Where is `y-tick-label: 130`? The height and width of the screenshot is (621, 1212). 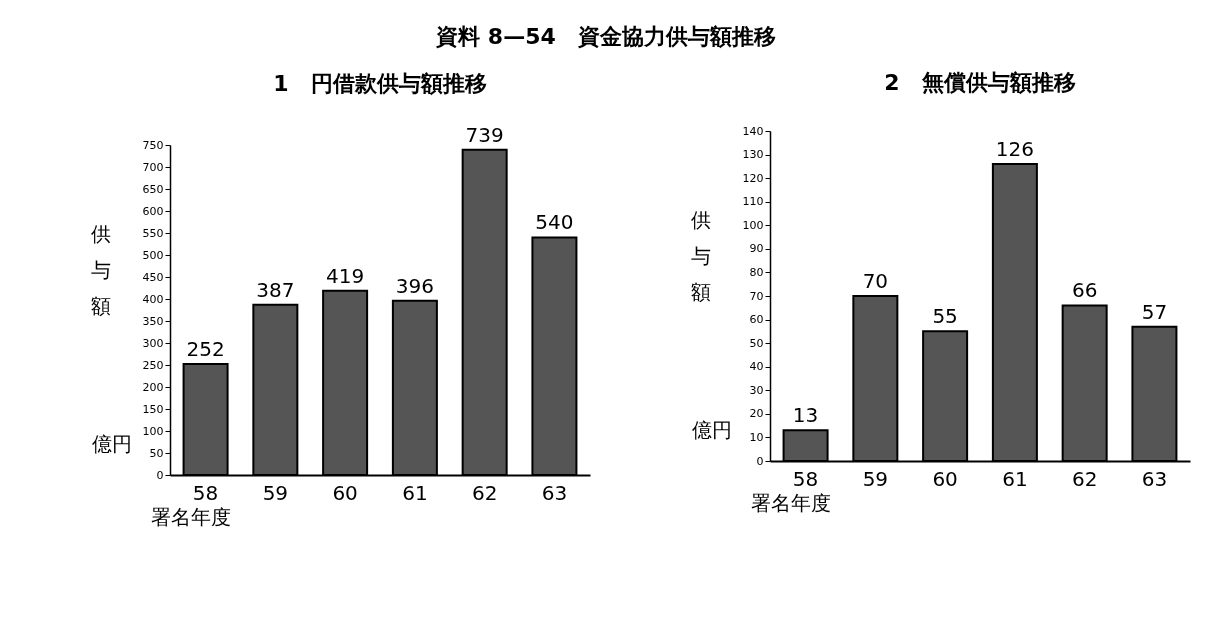 y-tick-label: 130 is located at coordinates (753, 155).